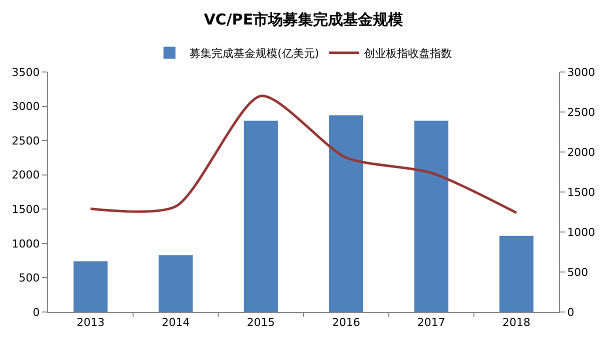 The height and width of the screenshot is (348, 607). Describe the element at coordinates (26, 243) in the screenshot. I see `y-tick-label: 1000` at that location.